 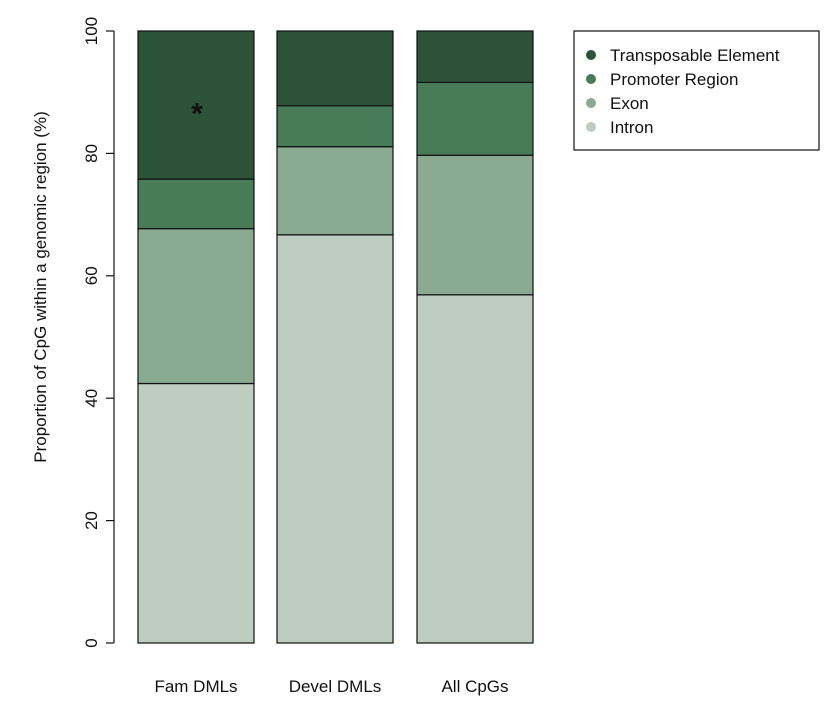 What do you see at coordinates (591, 127) in the screenshot?
I see `legend-marker-intron` at bounding box center [591, 127].